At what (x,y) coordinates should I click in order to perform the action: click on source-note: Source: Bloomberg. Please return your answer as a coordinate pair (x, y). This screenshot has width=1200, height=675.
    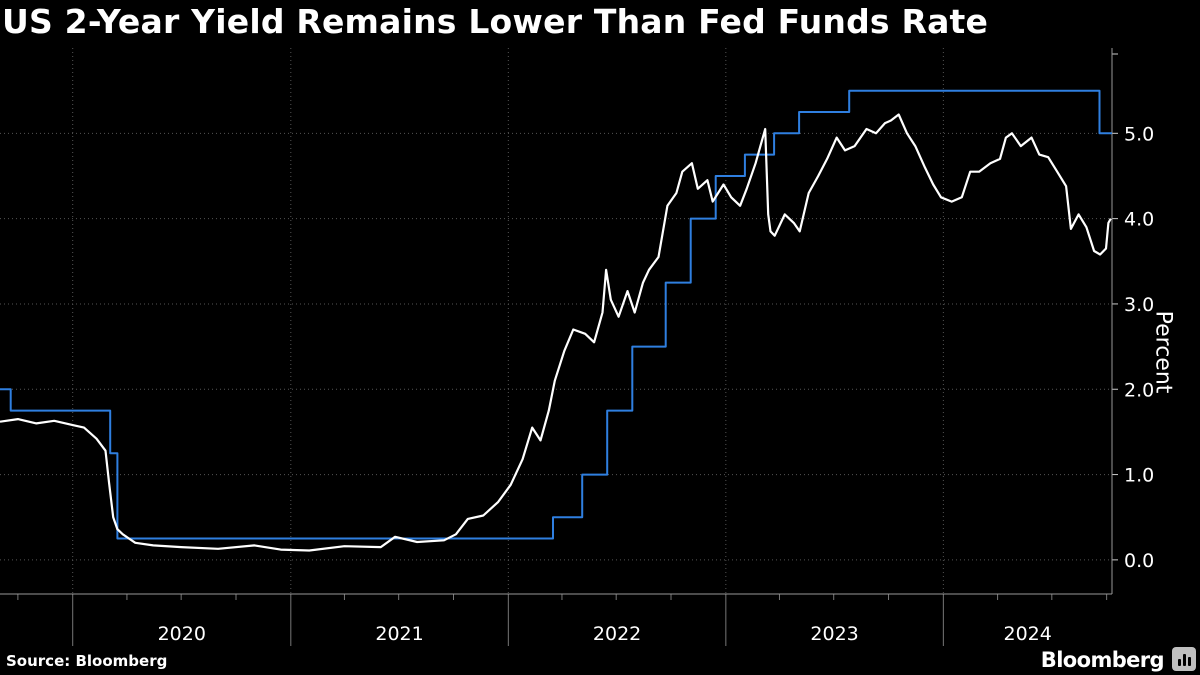
    Looking at the image, I should click on (87, 661).